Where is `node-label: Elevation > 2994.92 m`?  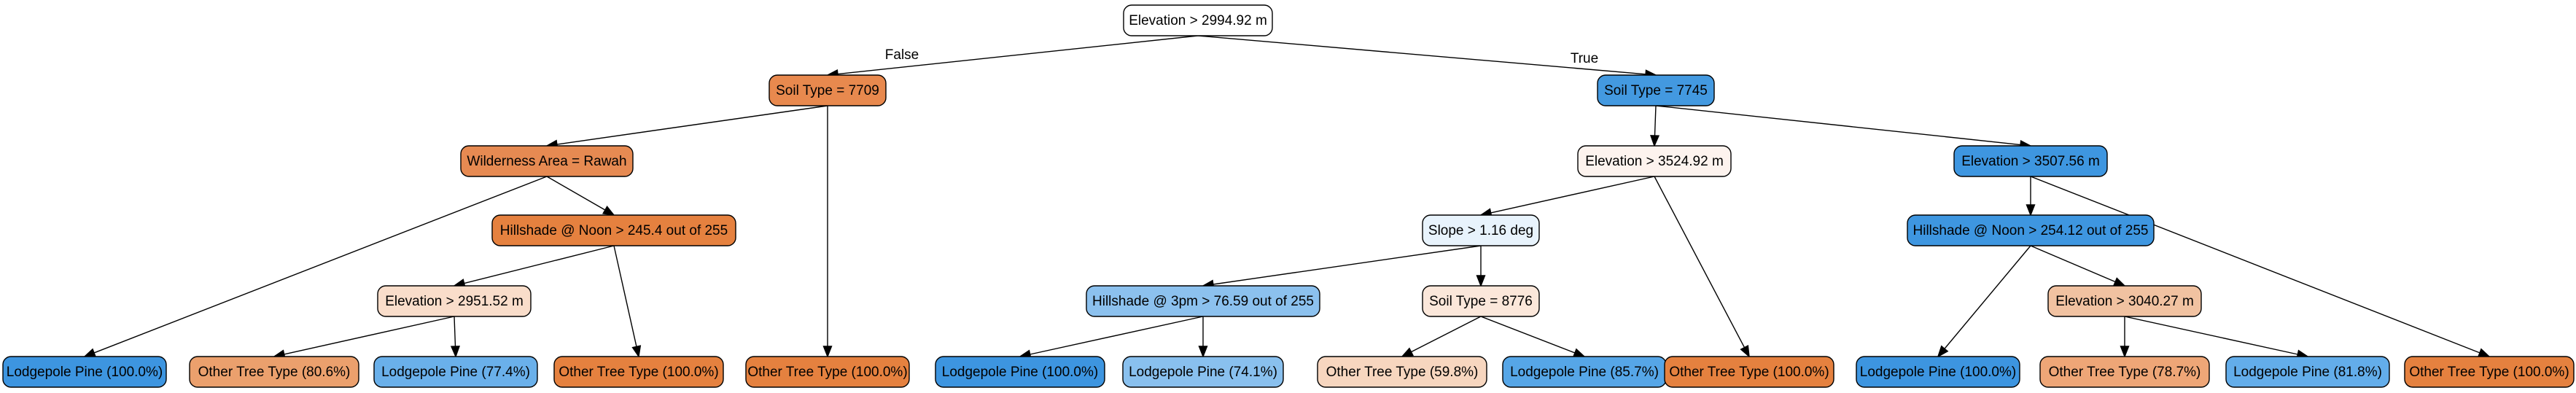 node-label: Elevation > 2994.92 m is located at coordinates (1198, 21).